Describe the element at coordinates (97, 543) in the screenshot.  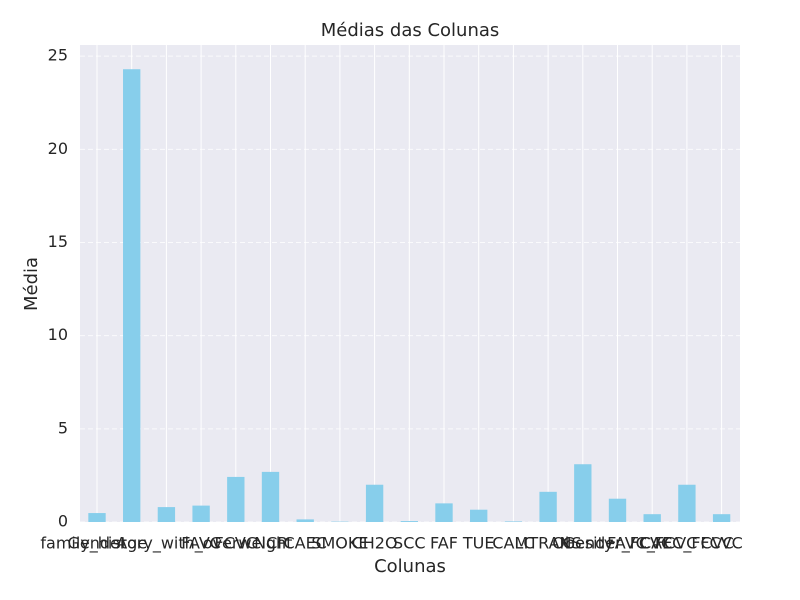
I see `x-tick-label: Gender` at that location.